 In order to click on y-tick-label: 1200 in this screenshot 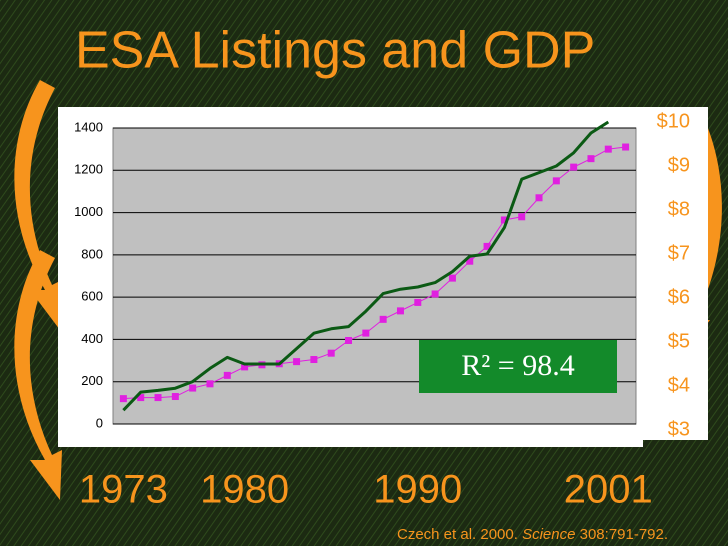, I will do `click(88, 169)`.